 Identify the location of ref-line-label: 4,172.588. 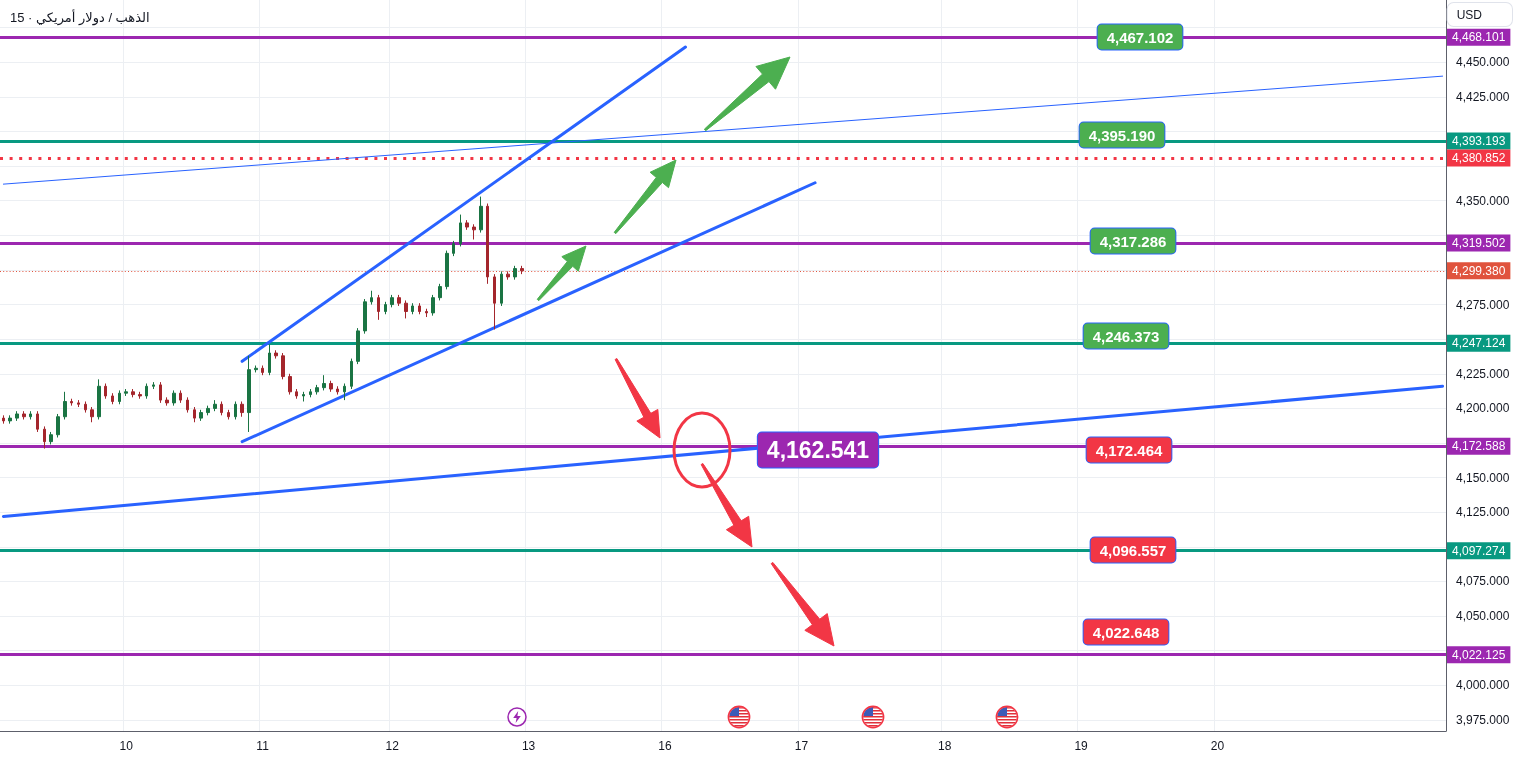
(1479, 446).